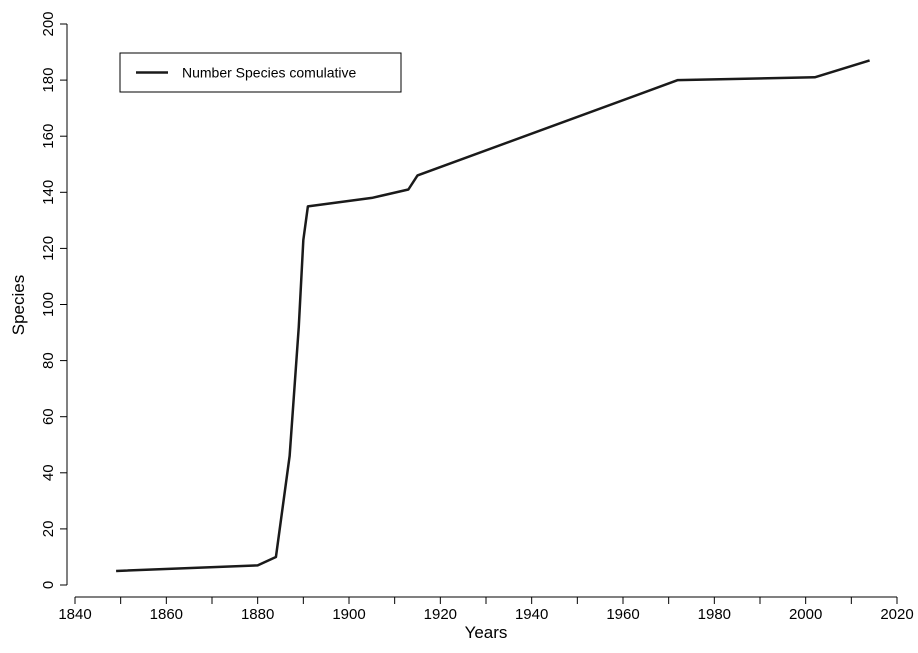 This screenshot has height=653, width=918. Describe the element at coordinates (269, 73) in the screenshot. I see `legend-label: Number Species comulative` at that location.